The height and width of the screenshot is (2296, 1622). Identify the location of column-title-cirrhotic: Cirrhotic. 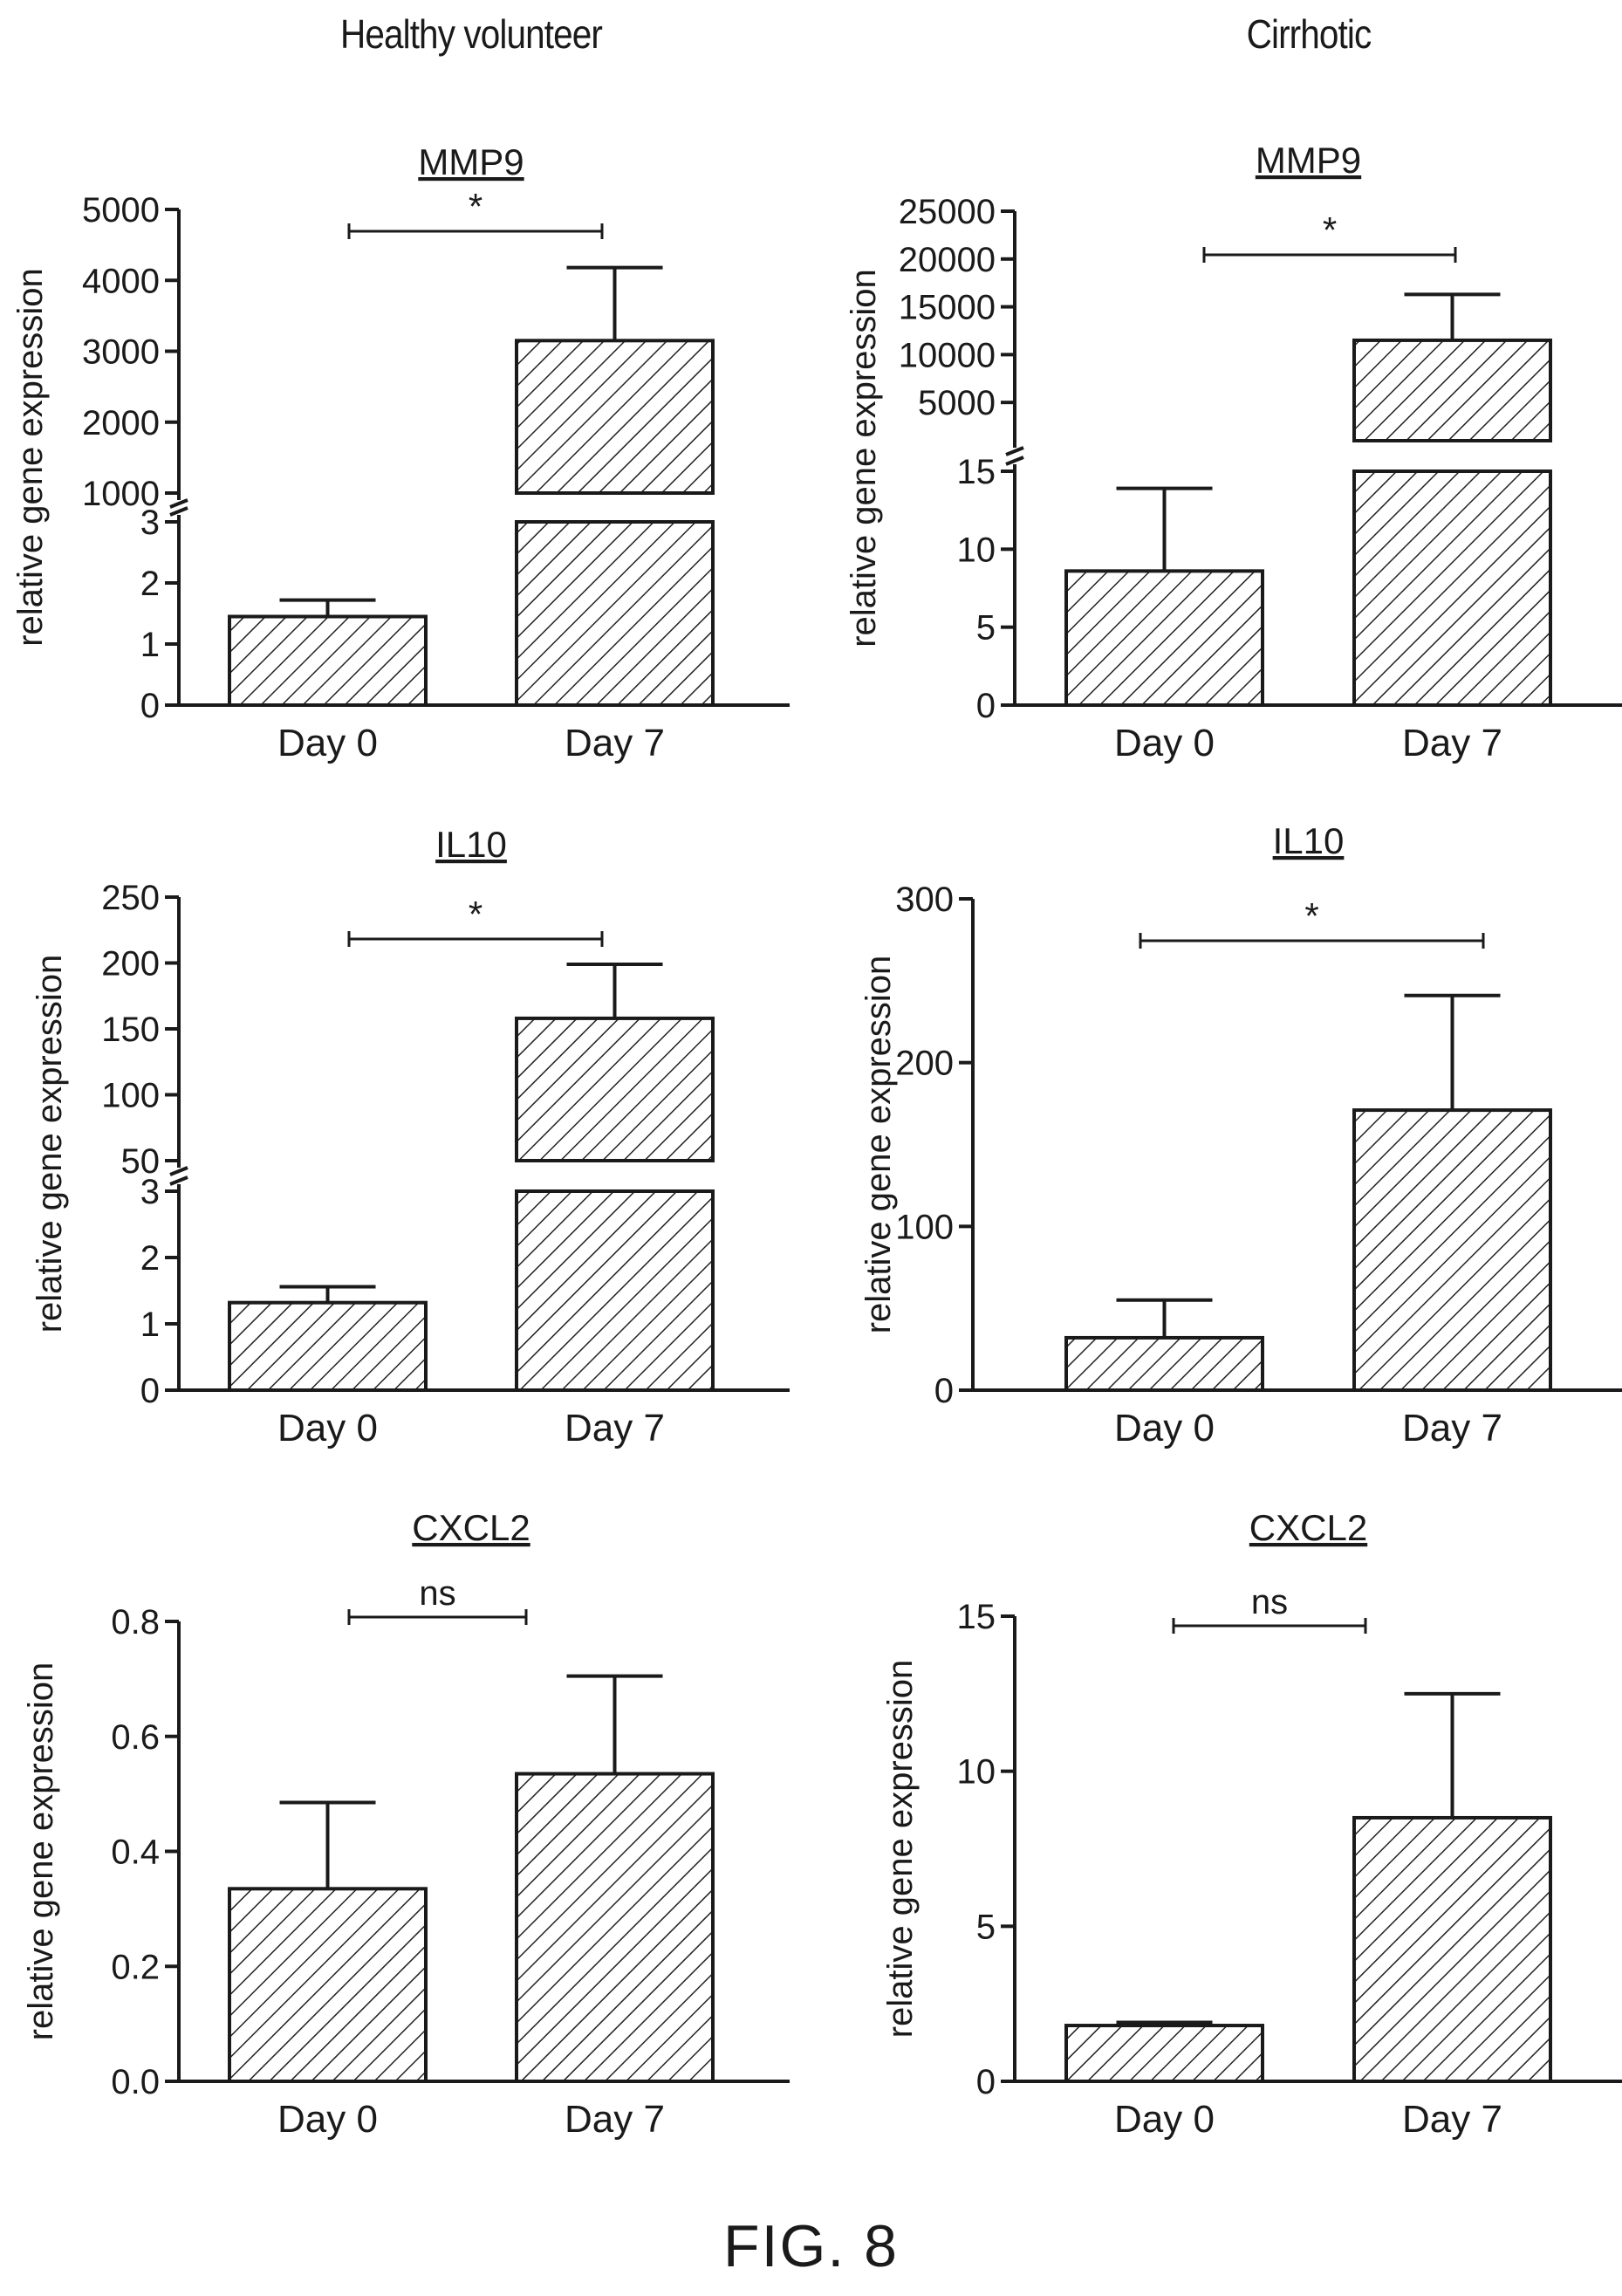
(1309, 34).